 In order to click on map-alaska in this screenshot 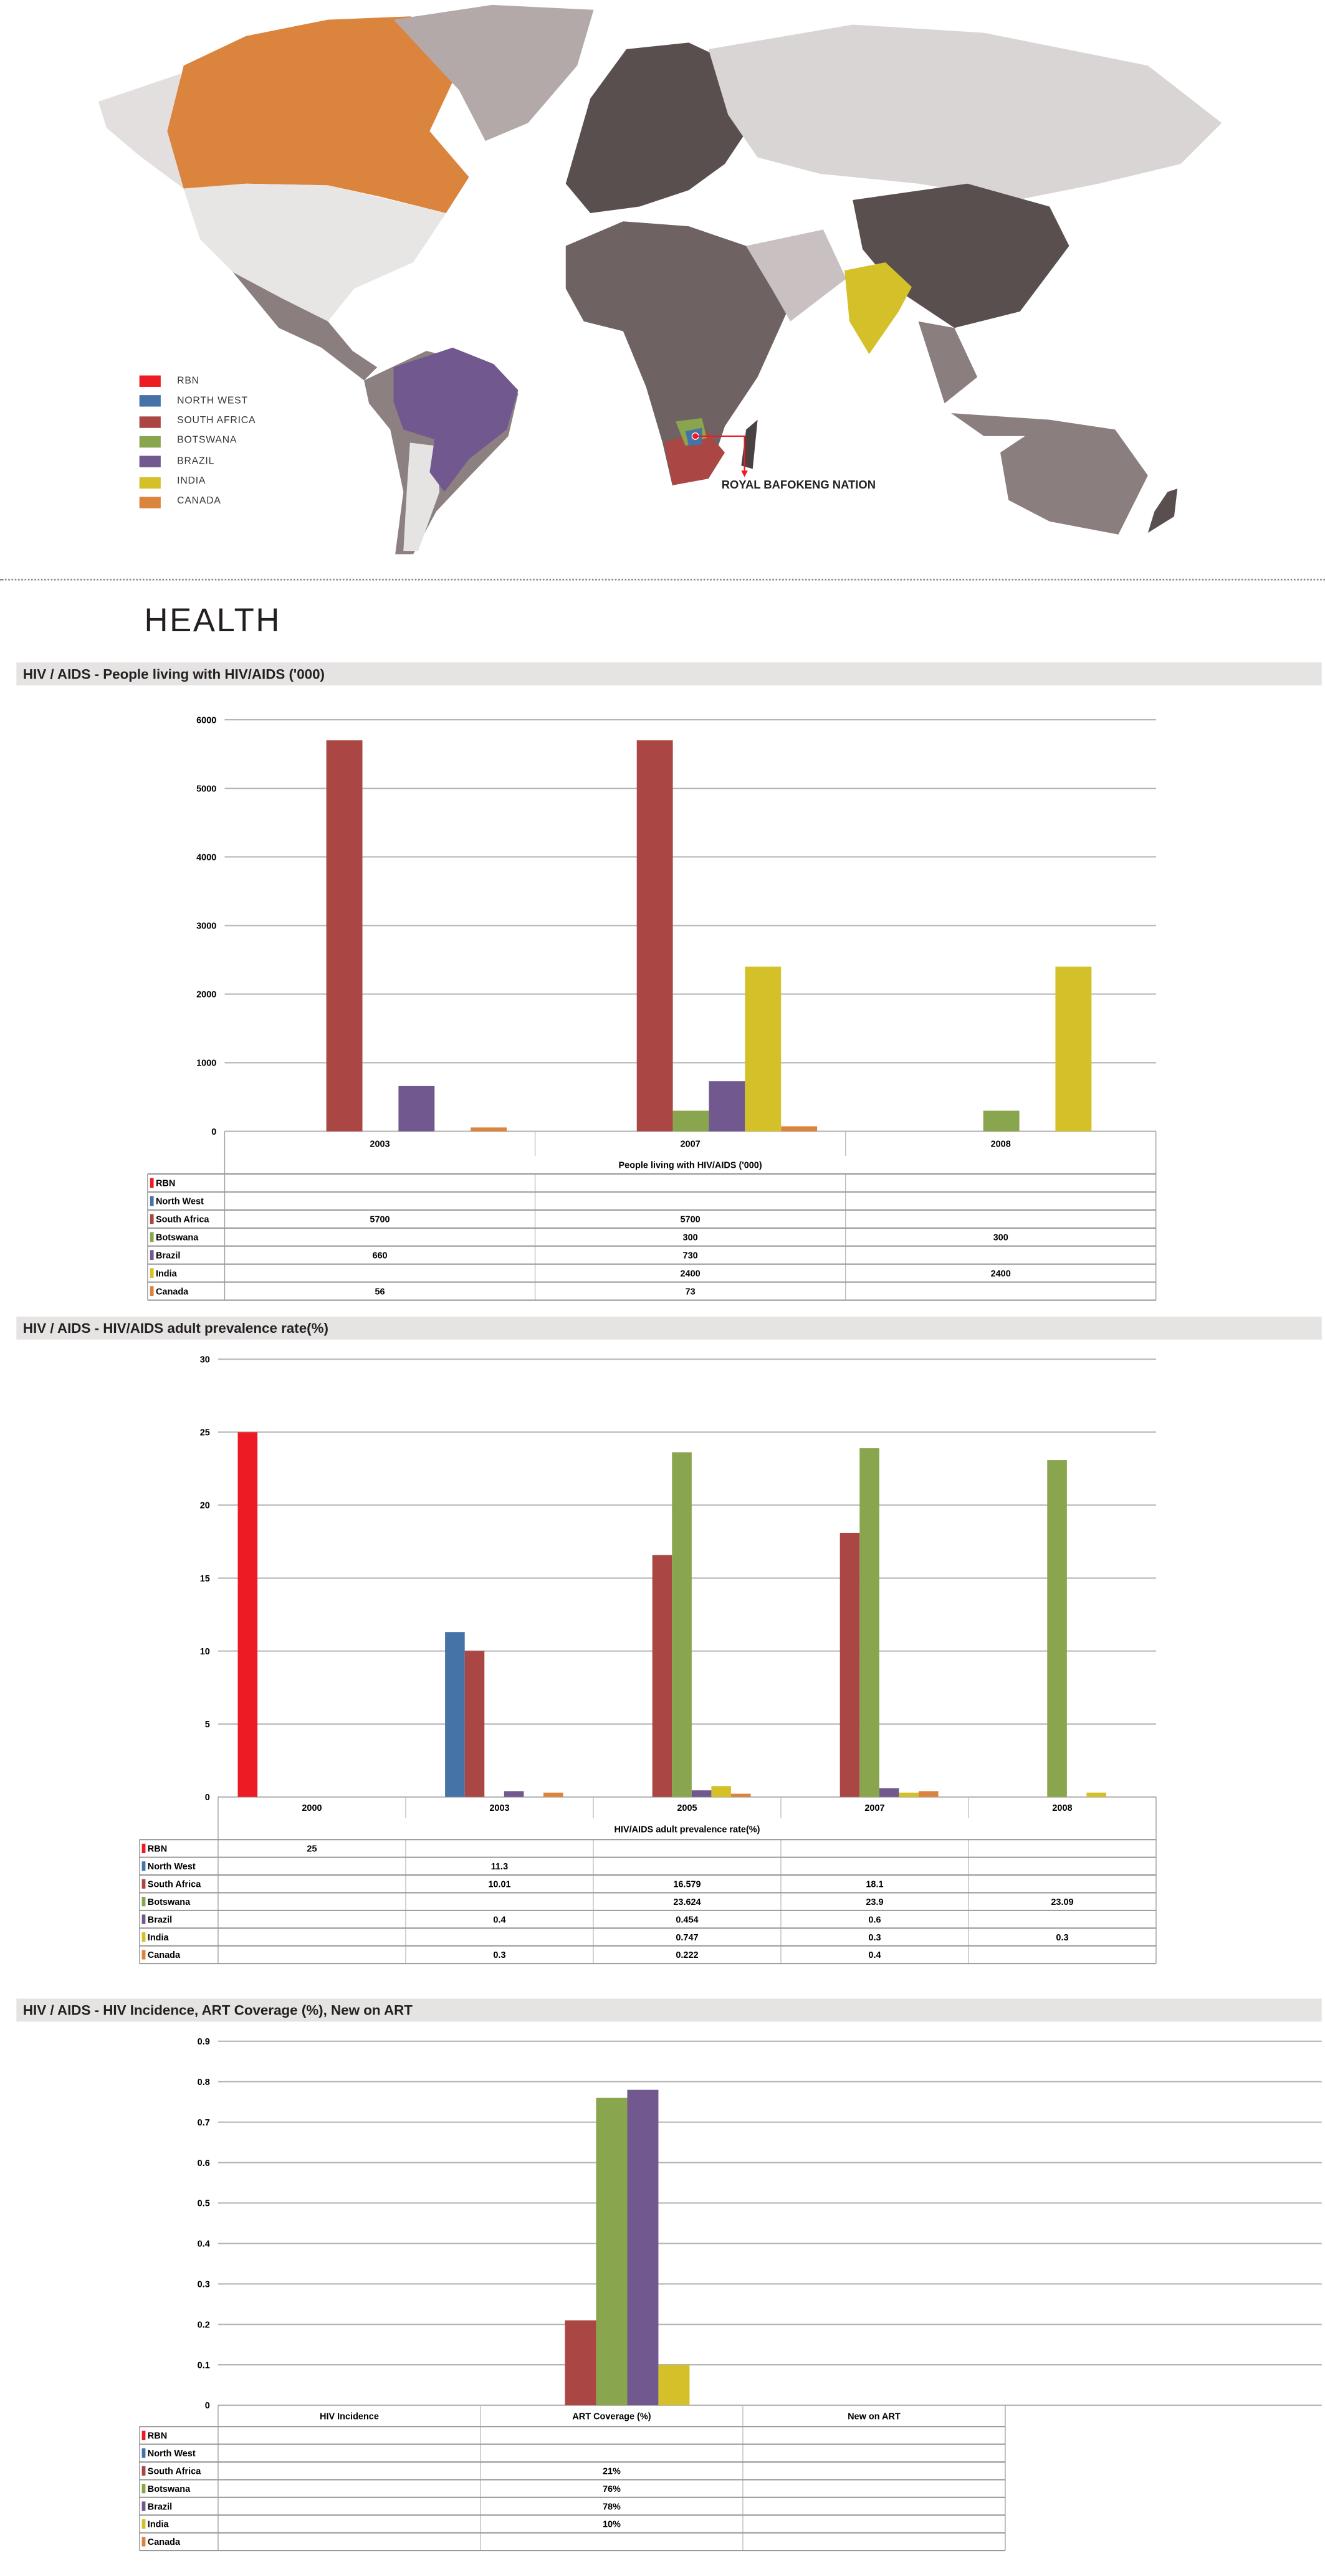, I will do `click(141, 132)`.